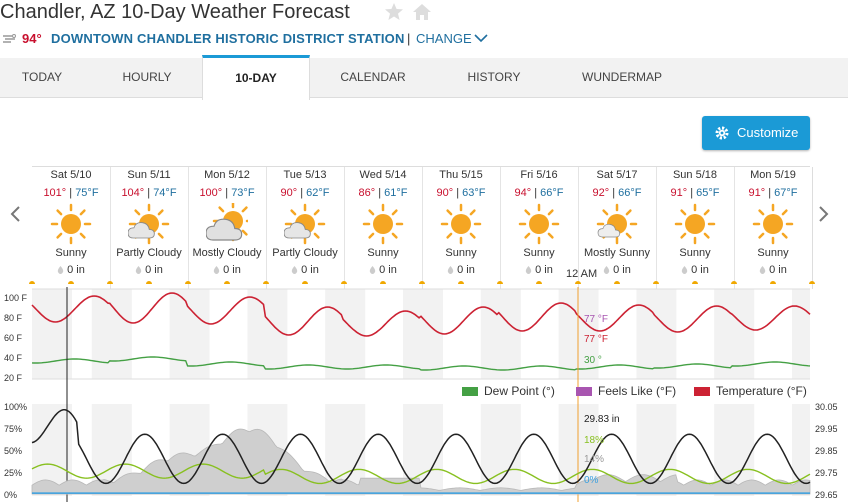 This screenshot has height=502, width=848. I want to click on day-temps: 101° | 75°F, so click(71, 193).